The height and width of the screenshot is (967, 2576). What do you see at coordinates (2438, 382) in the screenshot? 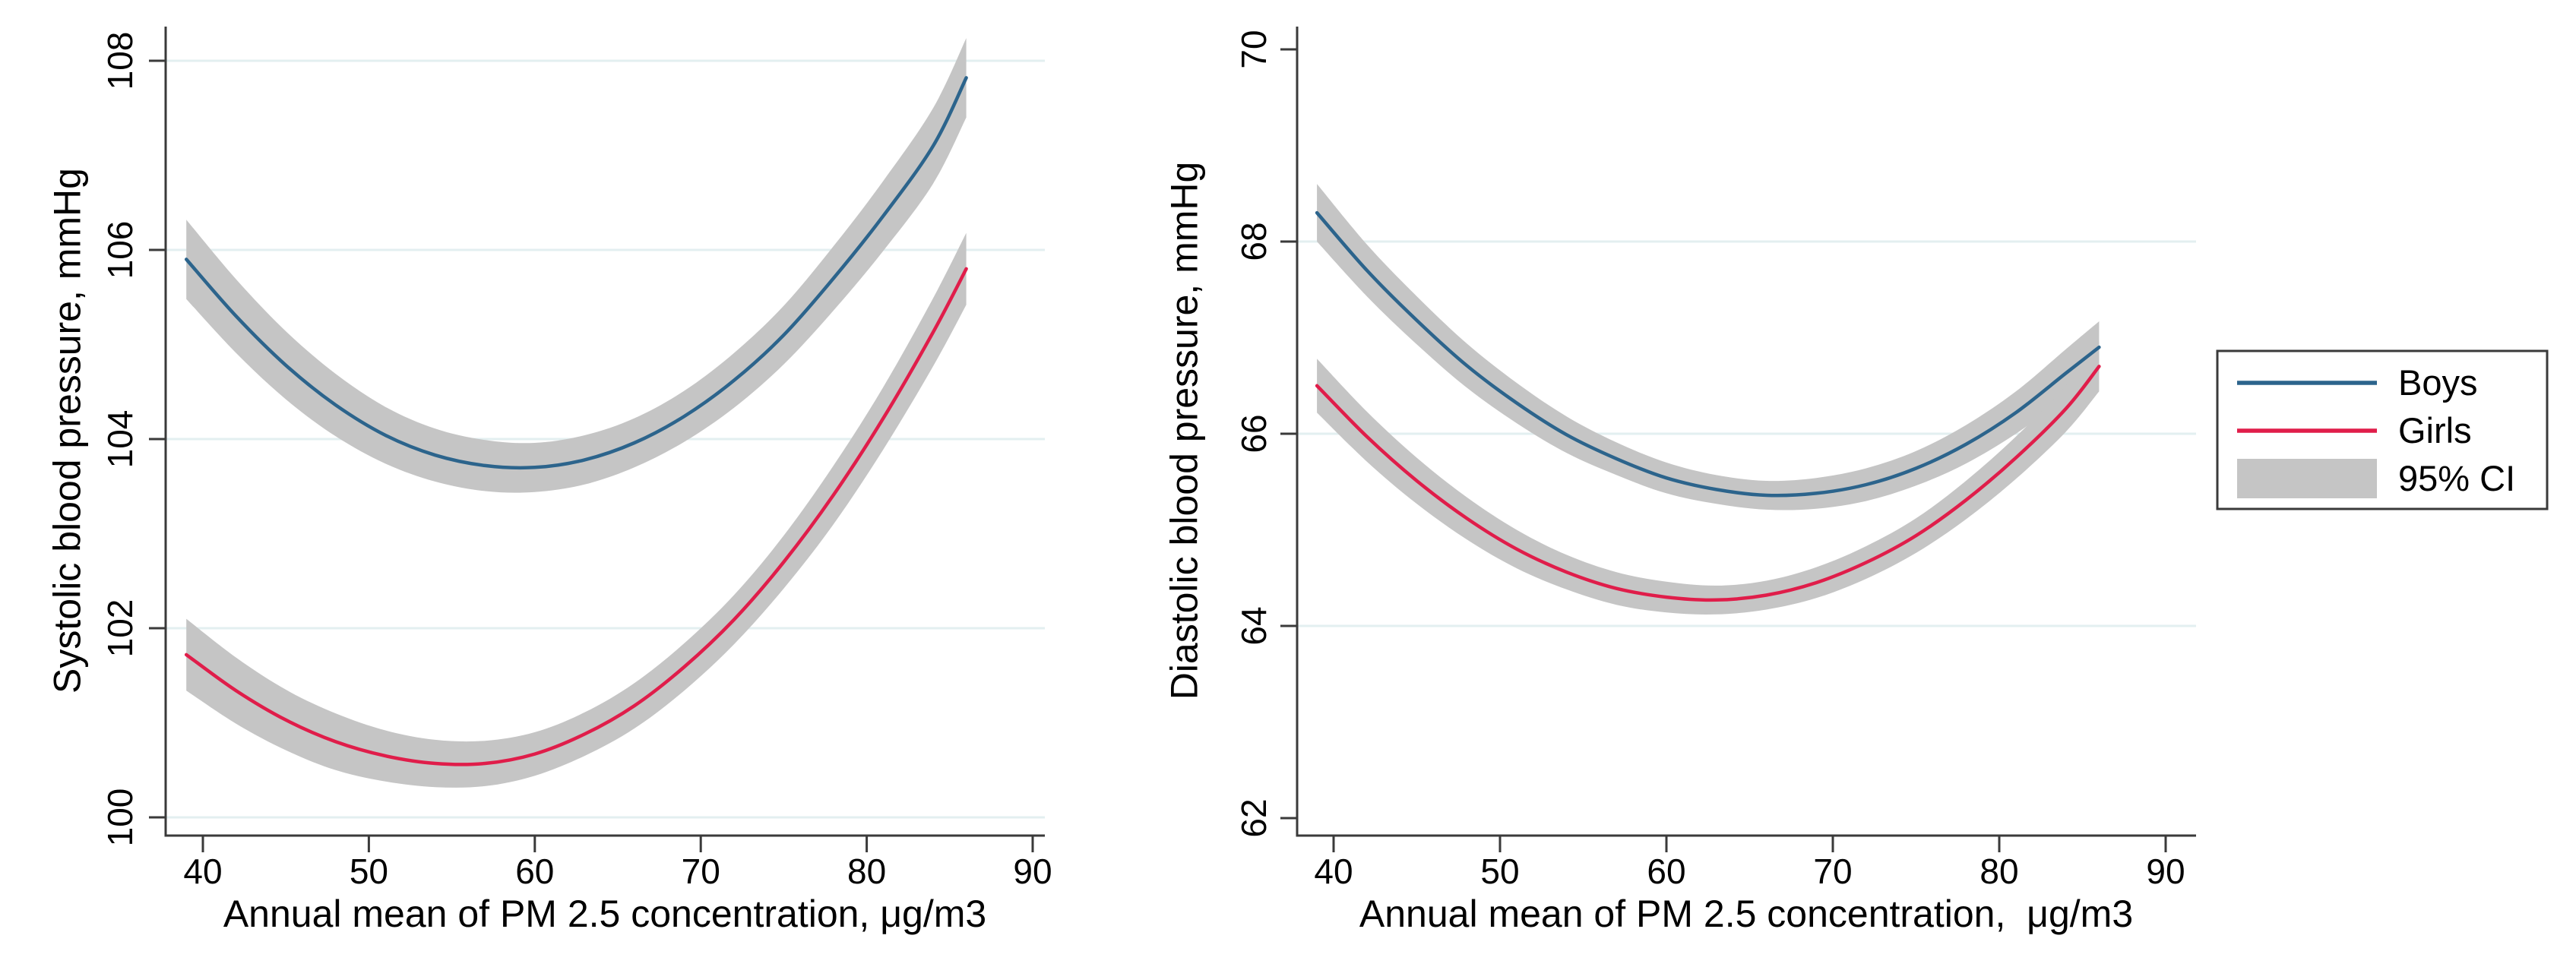
I see `legend-label-boys: Boys` at bounding box center [2438, 382].